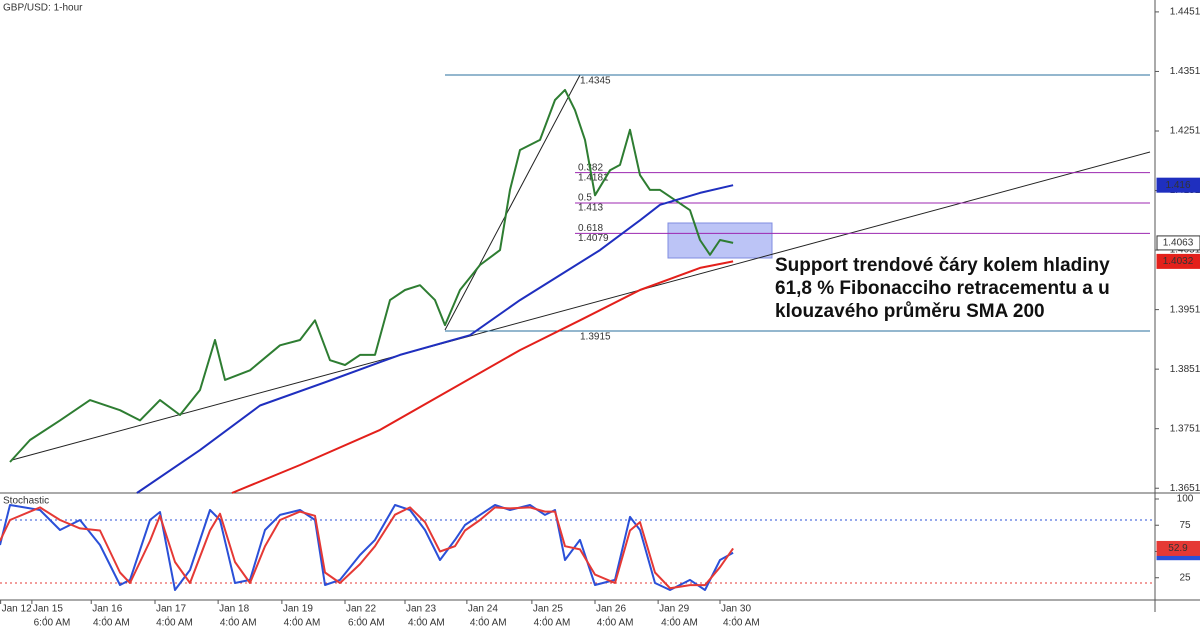 The image size is (1200, 633). Describe the element at coordinates (548, 609) in the screenshot. I see `x-tick-label: Jan 25` at that location.